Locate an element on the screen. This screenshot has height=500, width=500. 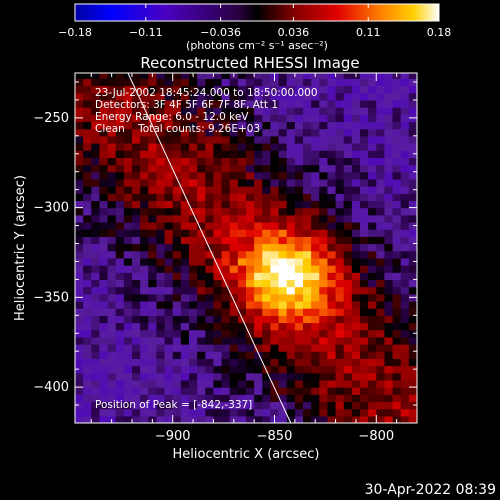
y-tick-label: −300 is located at coordinates (51, 208).